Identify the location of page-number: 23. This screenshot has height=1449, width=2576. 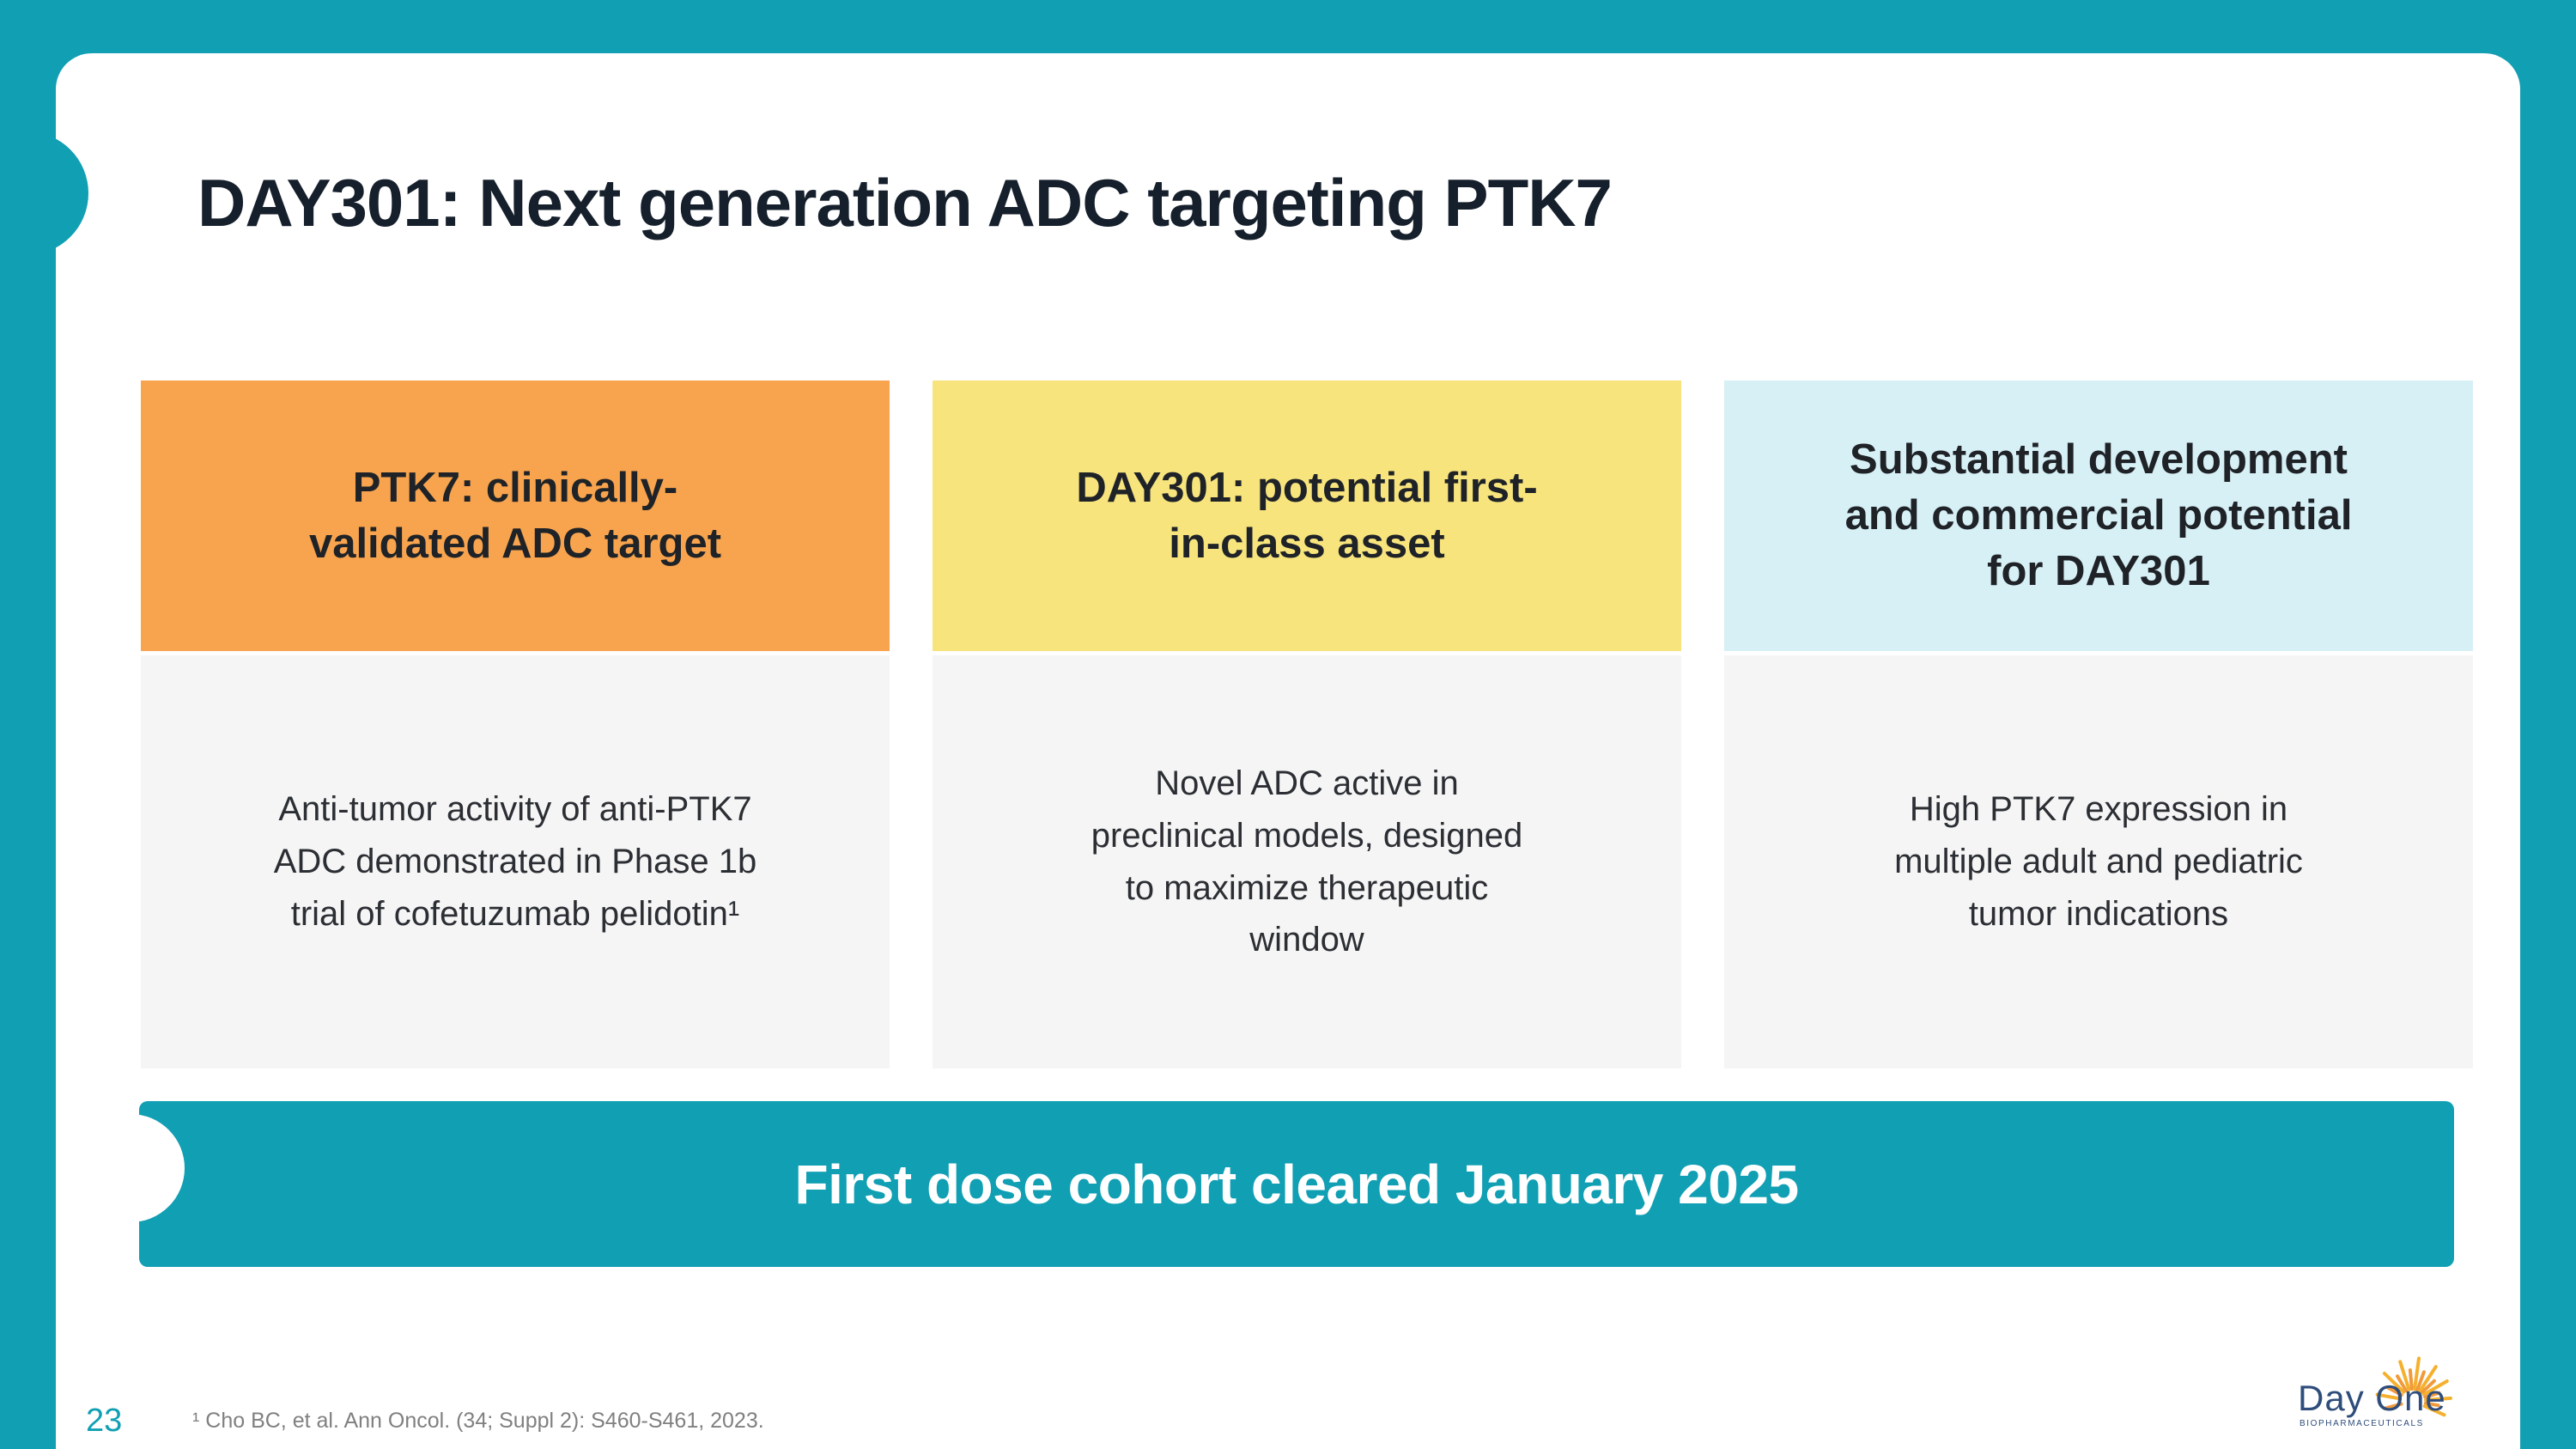
(104, 1421).